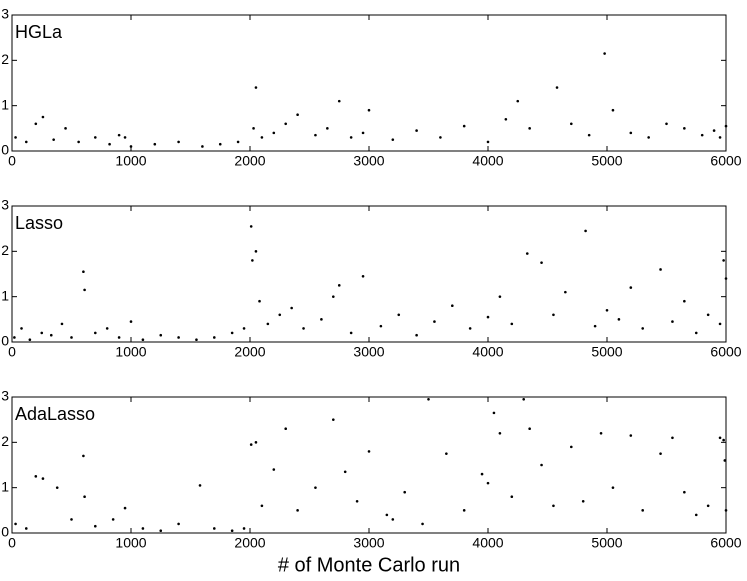  What do you see at coordinates (5, 441) in the screenshot?
I see `y-tick-label: 2` at bounding box center [5, 441].